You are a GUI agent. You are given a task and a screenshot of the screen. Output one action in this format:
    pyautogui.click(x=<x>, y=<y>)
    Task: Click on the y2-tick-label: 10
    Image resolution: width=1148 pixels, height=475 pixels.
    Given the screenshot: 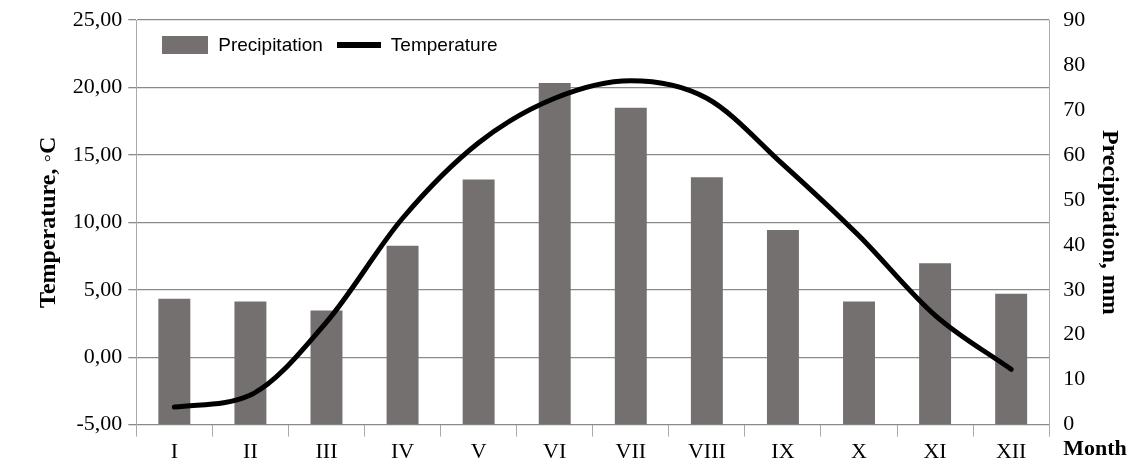 What is the action you would take?
    pyautogui.click(x=1074, y=378)
    